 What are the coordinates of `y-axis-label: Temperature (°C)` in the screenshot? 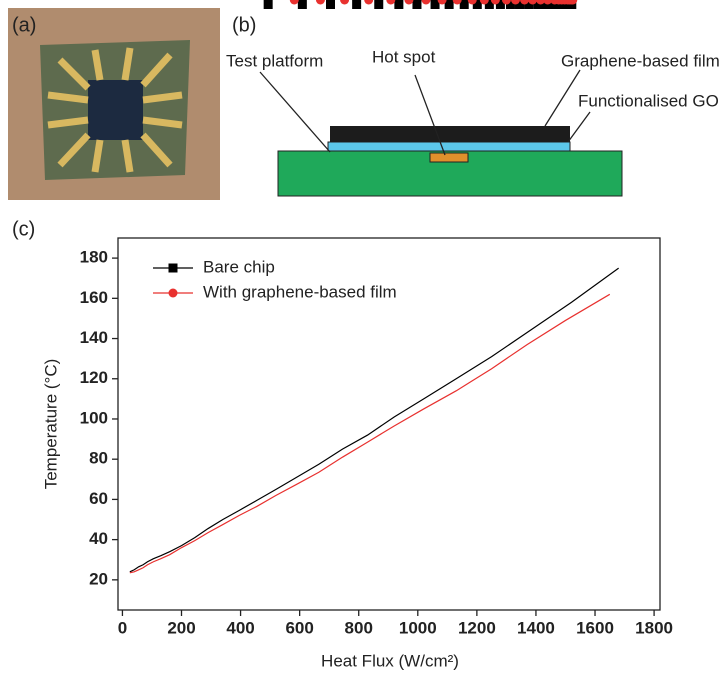 It's located at (50, 424).